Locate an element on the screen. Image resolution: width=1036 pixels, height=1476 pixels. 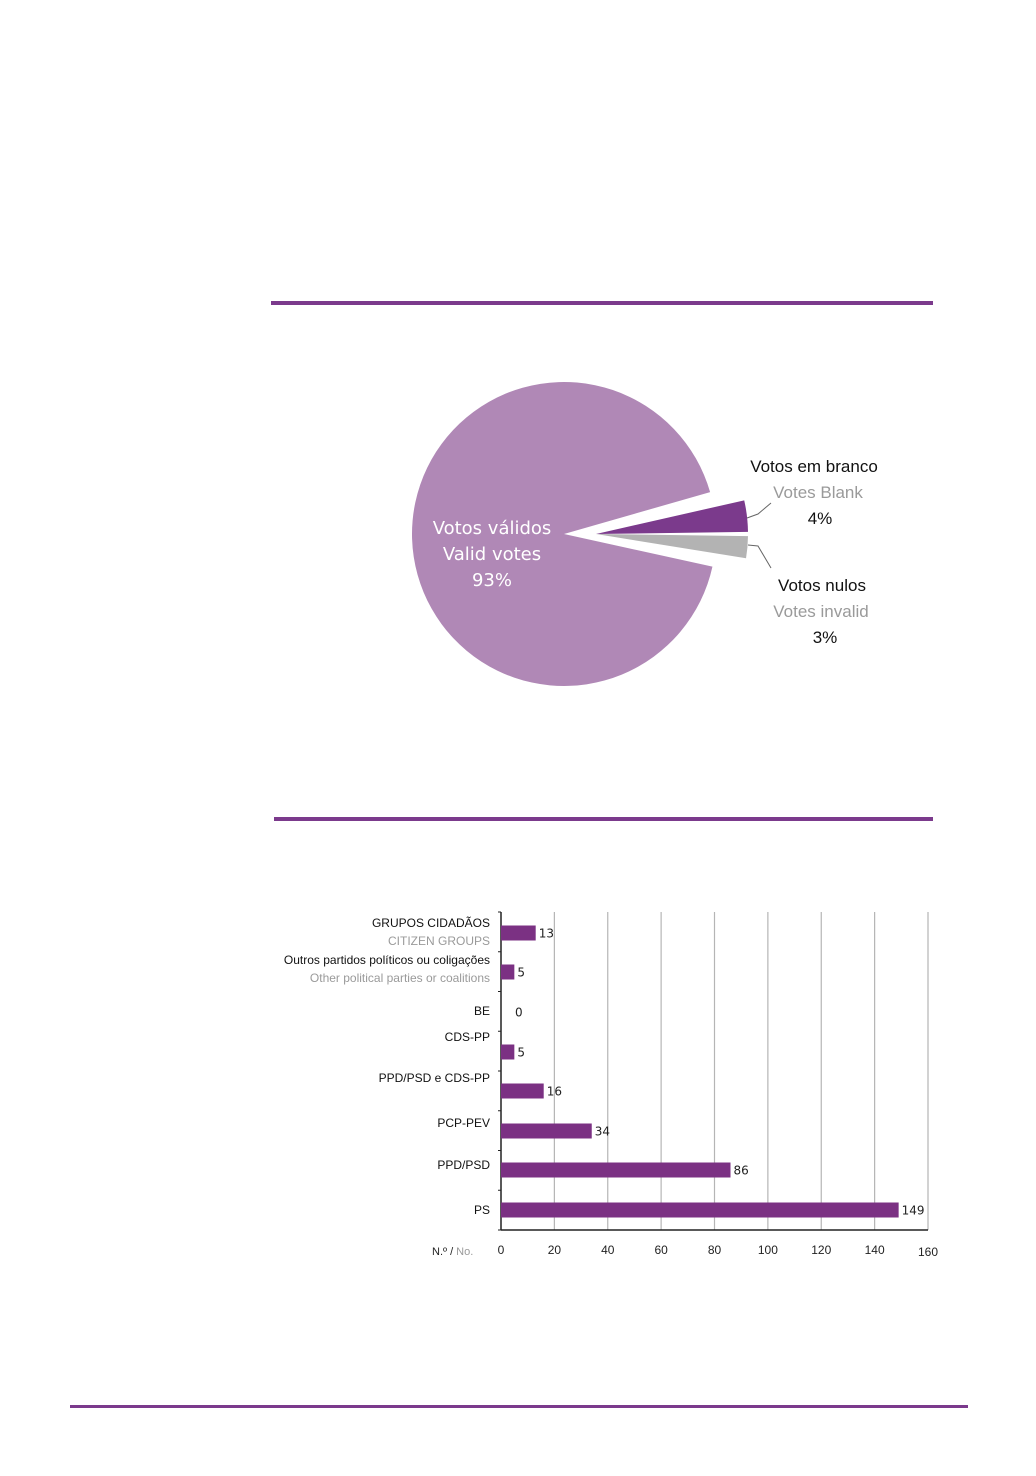
bar-category-label-7: PS is located at coordinates (482, 1210).